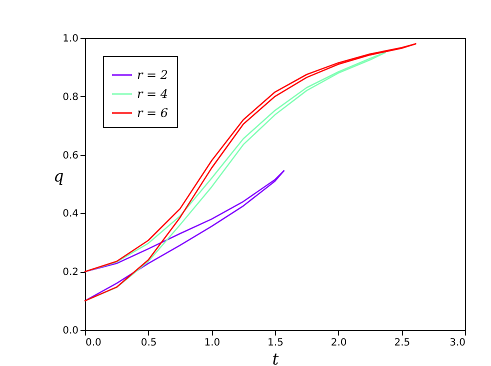  I want to click on y-tick-label: 0.0, so click(70, 331).